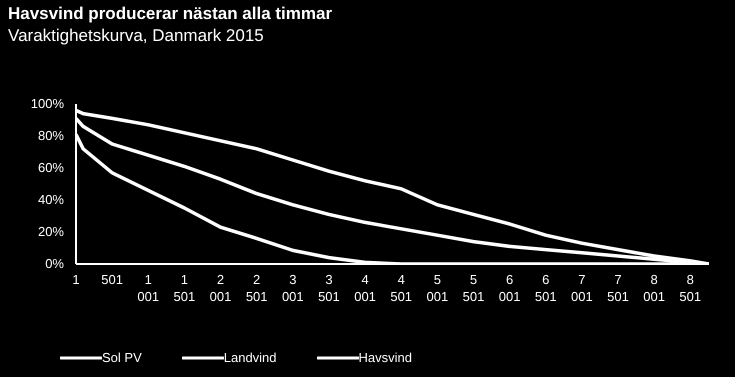  I want to click on chart-title: Havsvind producerar nästan alla timmar, so click(170, 14).